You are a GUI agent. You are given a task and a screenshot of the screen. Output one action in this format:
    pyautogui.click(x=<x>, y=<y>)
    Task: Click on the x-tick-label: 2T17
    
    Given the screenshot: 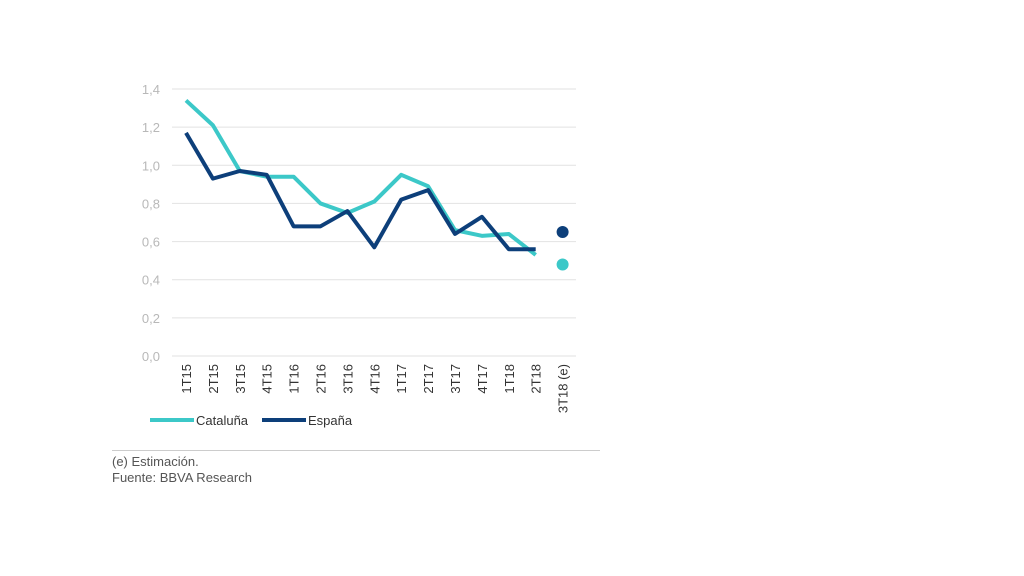 What is the action you would take?
    pyautogui.click(x=428, y=379)
    